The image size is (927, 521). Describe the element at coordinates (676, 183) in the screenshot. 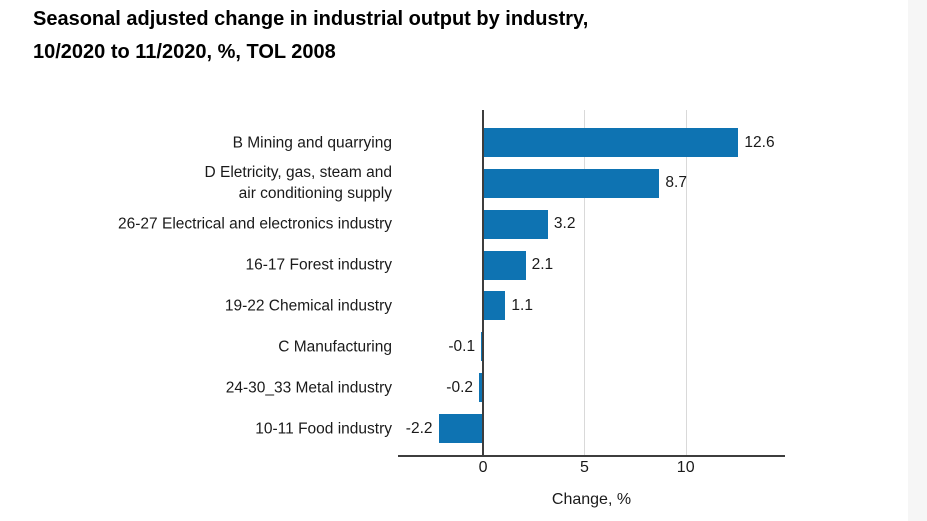

I see `bar-value-label: 8.7` at that location.